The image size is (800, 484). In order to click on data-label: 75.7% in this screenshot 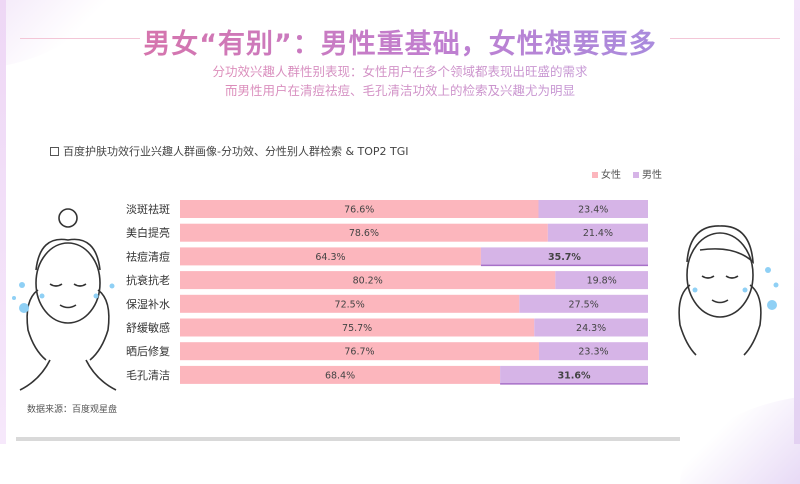, I will do `click(357, 328)`.